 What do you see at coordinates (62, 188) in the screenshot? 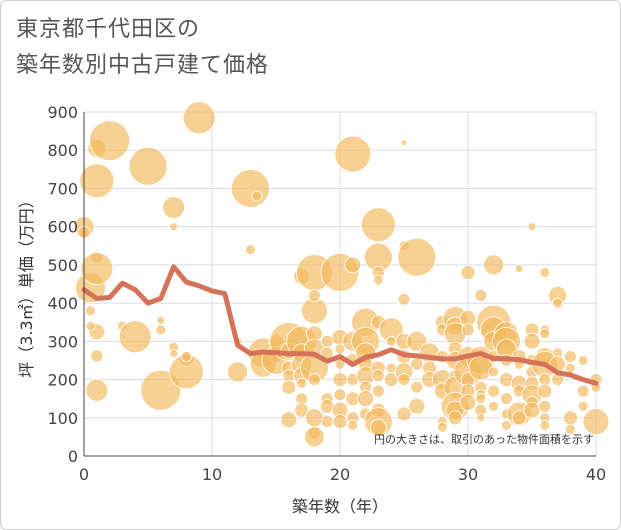
I see `y-tick-label: 700` at bounding box center [62, 188].